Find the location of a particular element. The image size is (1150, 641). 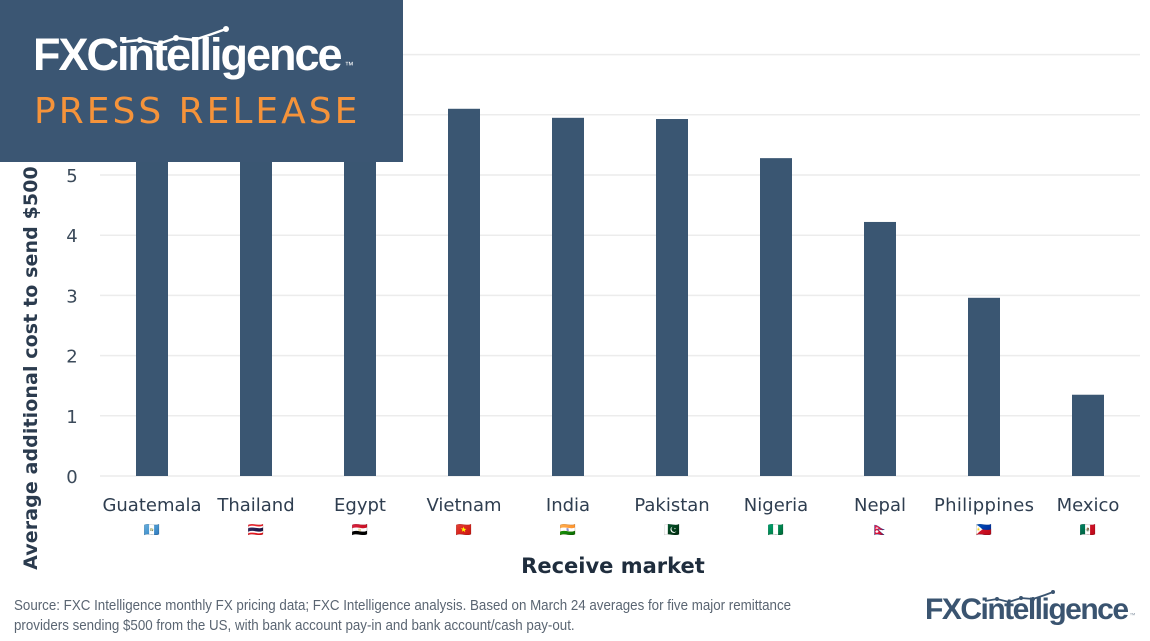

flag-icon-india: 🇮🇳 is located at coordinates (568, 530).